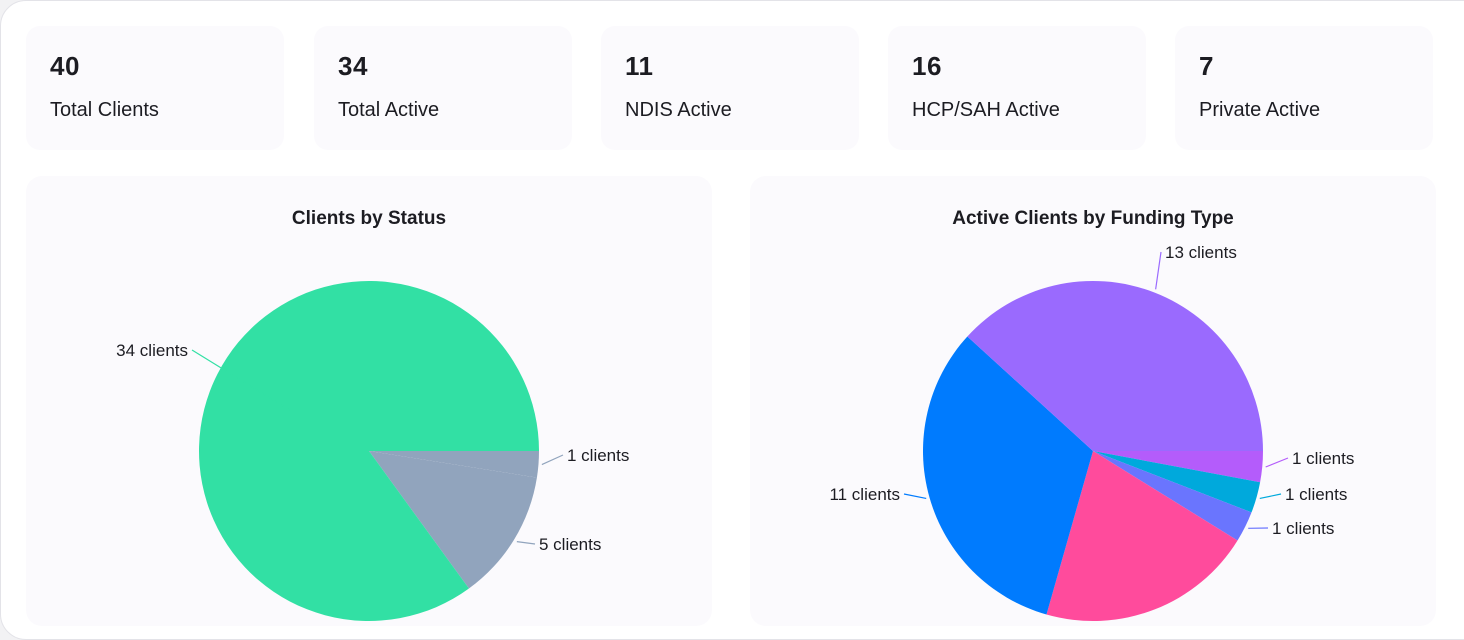 This screenshot has height=640, width=1464. What do you see at coordinates (986, 110) in the screenshot?
I see `stat-label: HCP/SAH Active` at bounding box center [986, 110].